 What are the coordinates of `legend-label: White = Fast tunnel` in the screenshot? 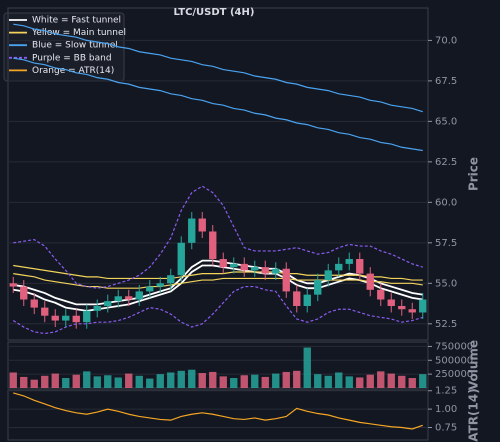 It's located at (76, 21).